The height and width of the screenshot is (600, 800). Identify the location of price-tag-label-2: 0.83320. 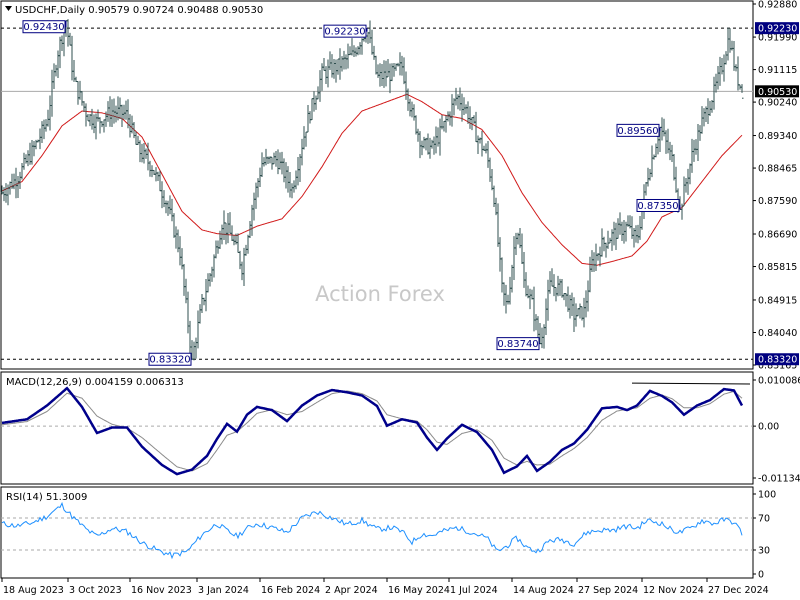
(777, 360).